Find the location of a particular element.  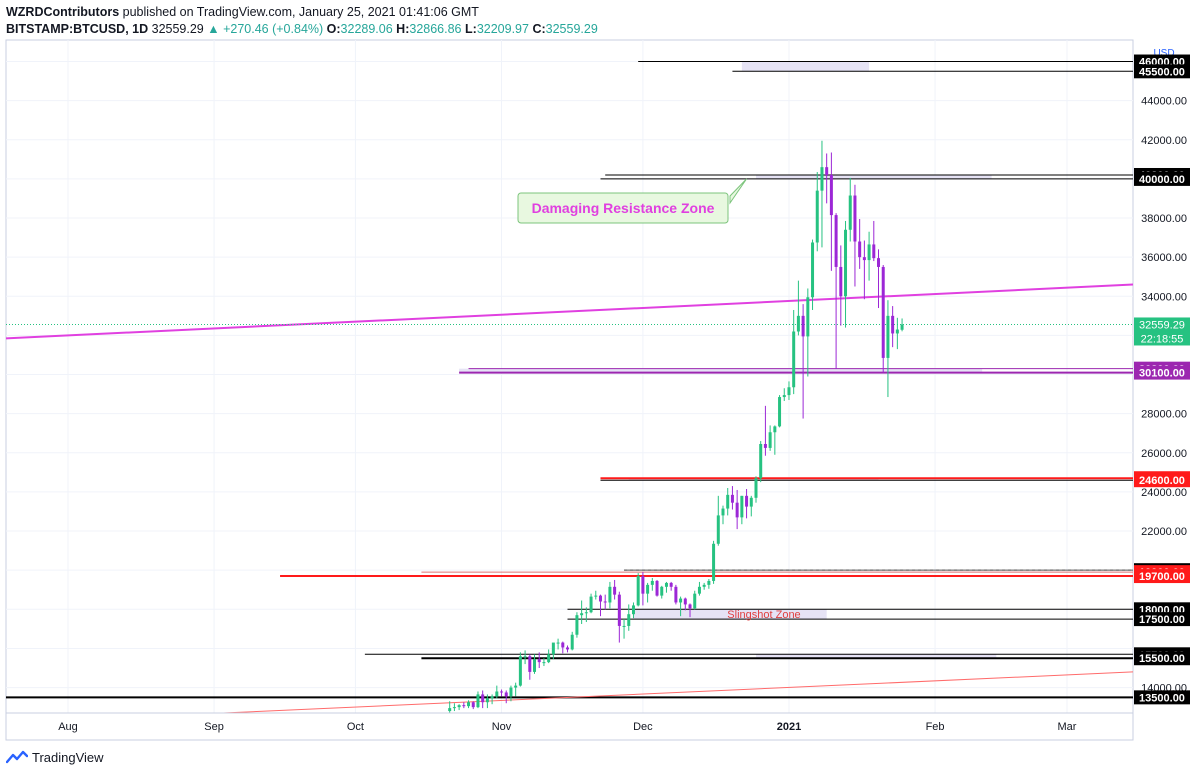

currency-label: USD is located at coordinates (1163, 53).